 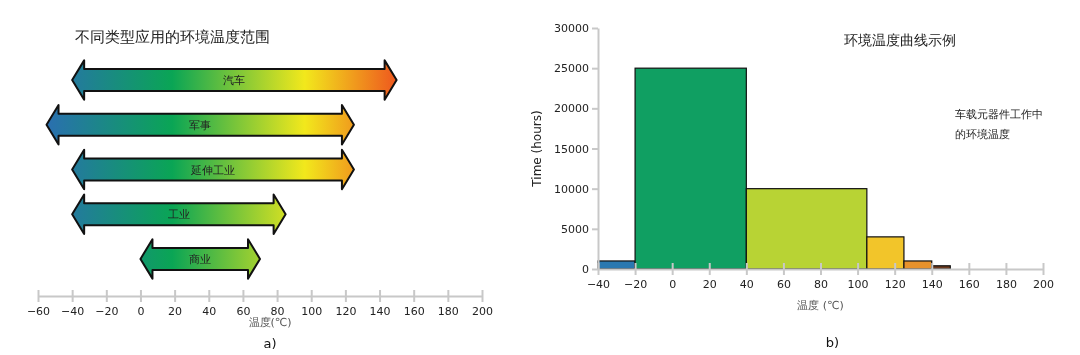 I want to click on text: b), so click(x=832, y=342).